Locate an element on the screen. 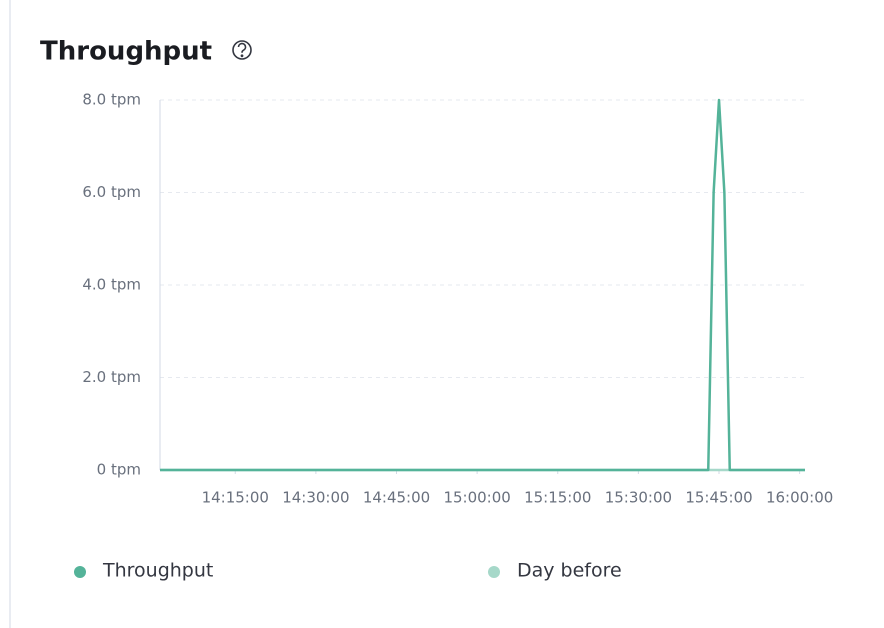 This screenshot has height=628, width=884. x-tick-label: 14:45:00 is located at coordinates (396, 498).